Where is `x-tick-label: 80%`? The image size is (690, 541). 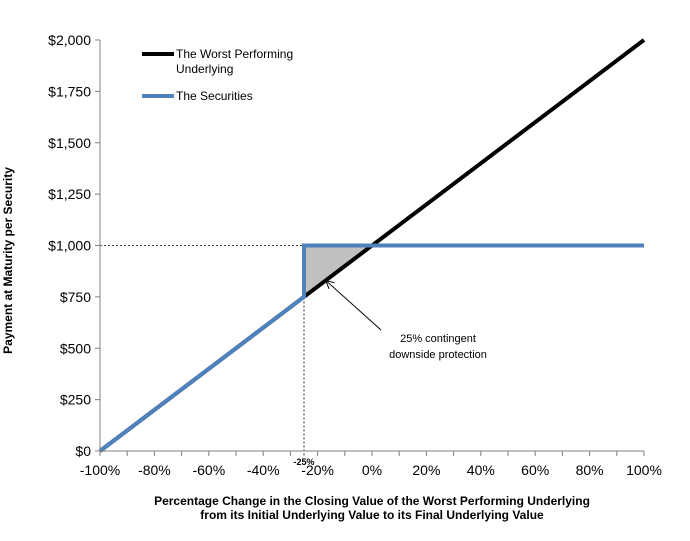 x-tick-label: 80% is located at coordinates (590, 470).